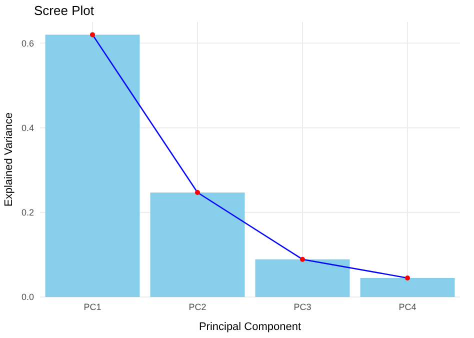 The width and height of the screenshot is (474, 338). Describe the element at coordinates (93, 307) in the screenshot. I see `x-tick-label: PC1` at that location.